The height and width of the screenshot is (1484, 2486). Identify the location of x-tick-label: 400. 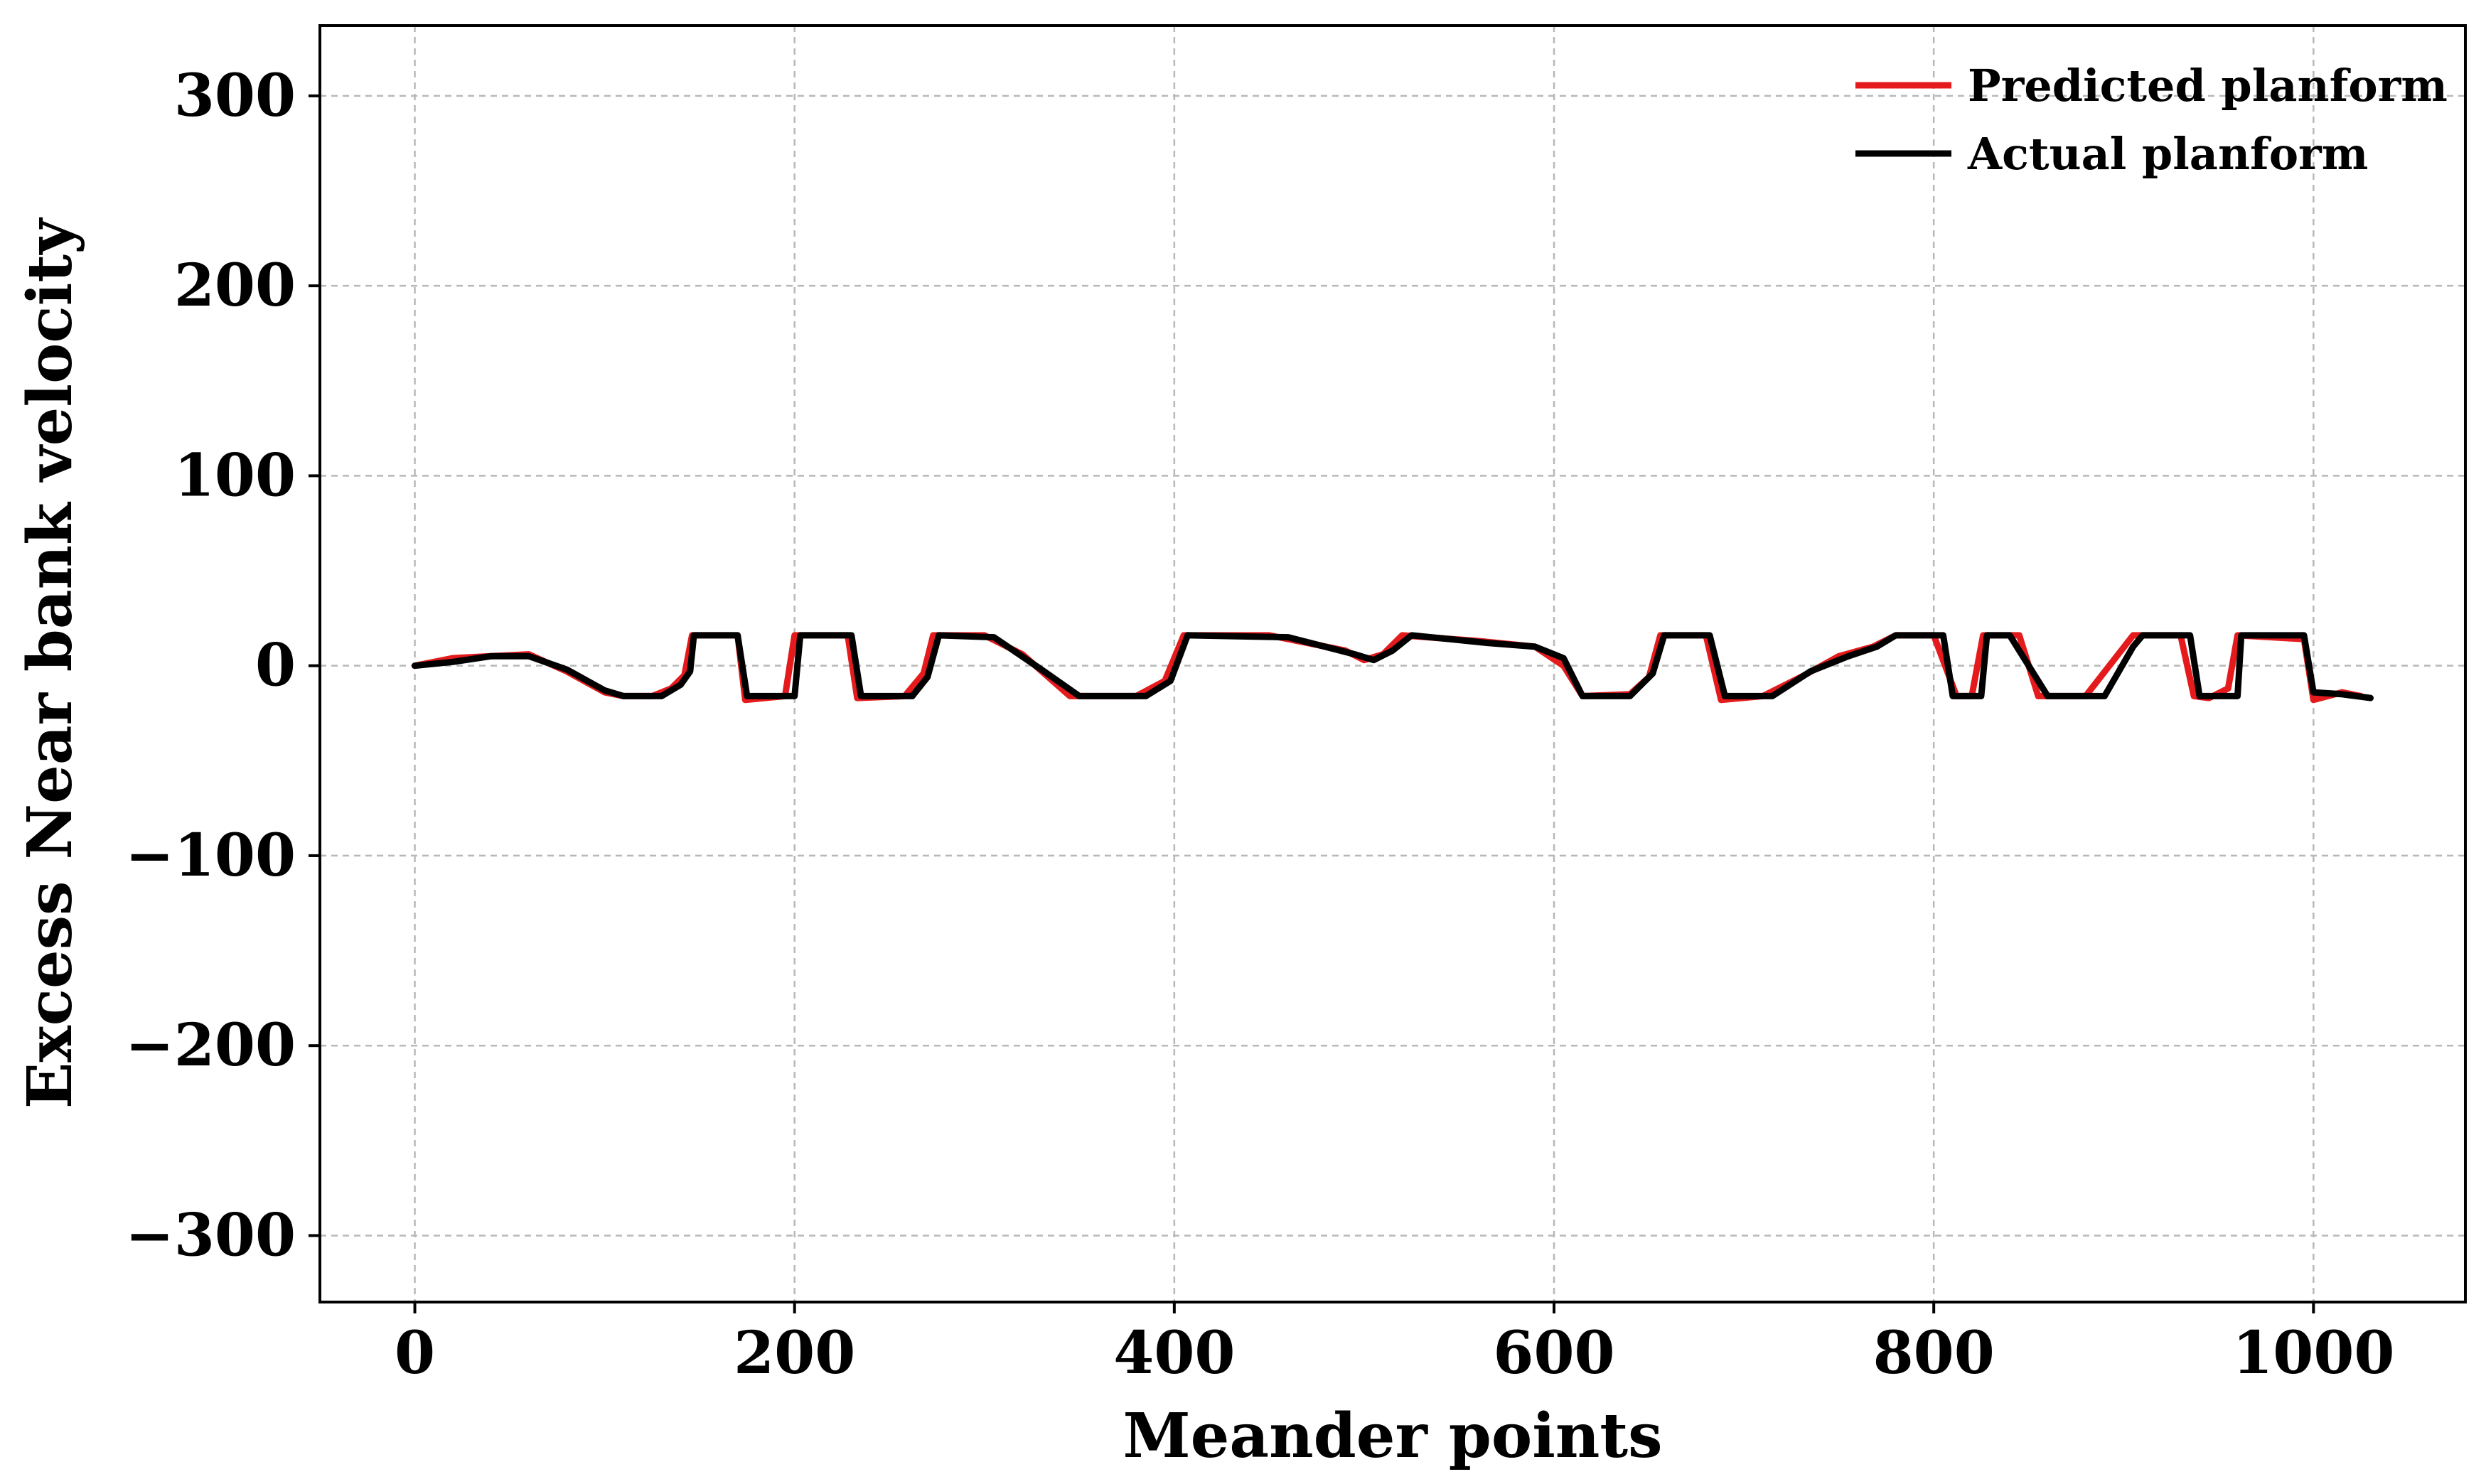
(1174, 1353).